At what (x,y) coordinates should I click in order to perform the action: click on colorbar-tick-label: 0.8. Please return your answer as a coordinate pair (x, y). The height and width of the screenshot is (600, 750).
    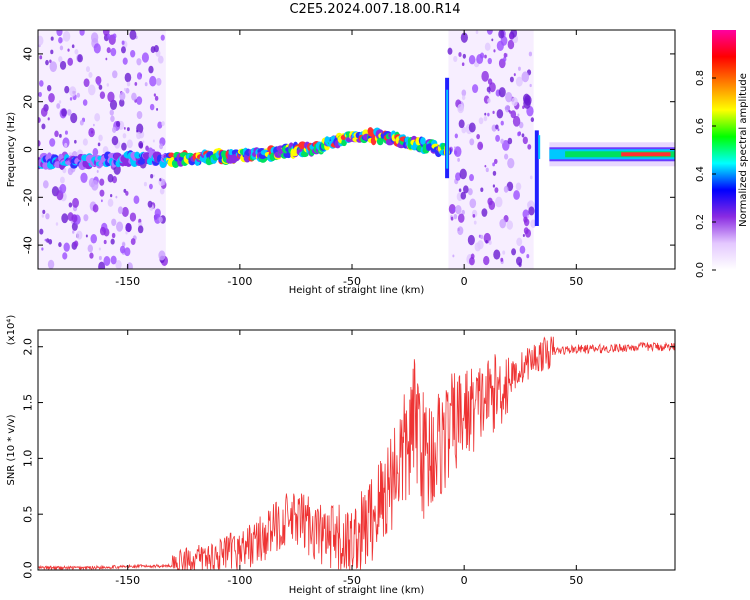
    Looking at the image, I should click on (700, 78).